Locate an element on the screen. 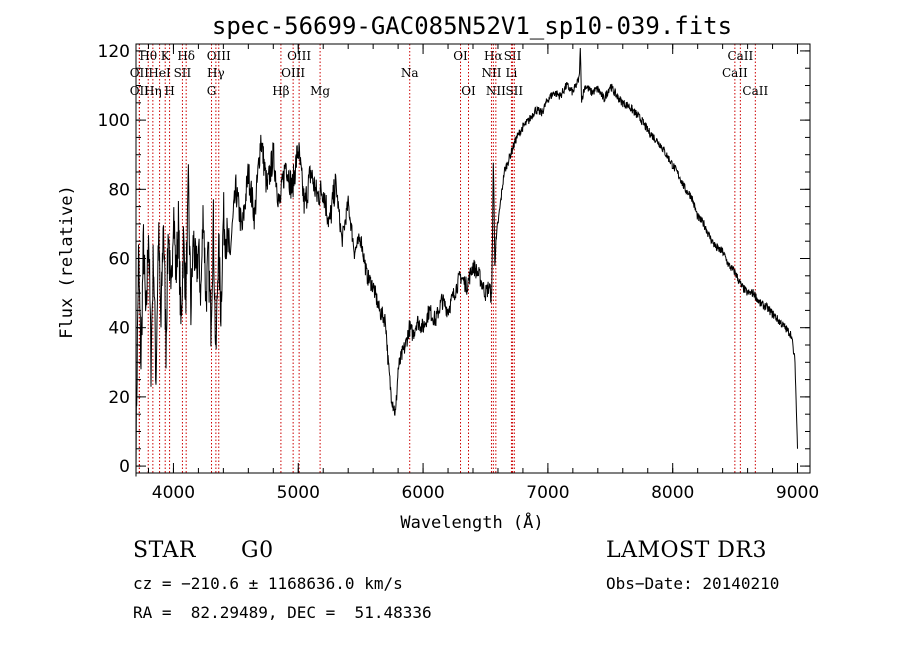 The width and height of the screenshot is (900, 649). line-marker-label: Hβ is located at coordinates (280, 91).